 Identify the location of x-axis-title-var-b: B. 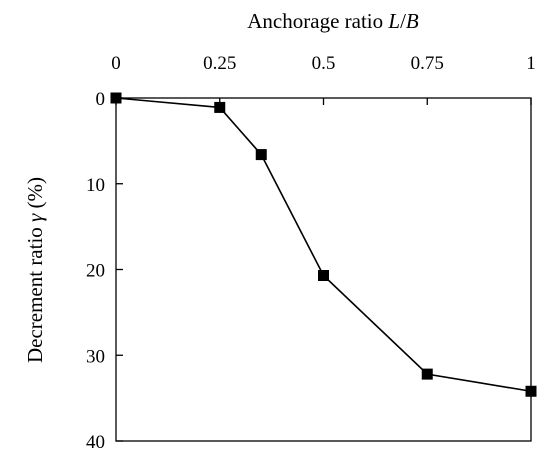
(412, 21).